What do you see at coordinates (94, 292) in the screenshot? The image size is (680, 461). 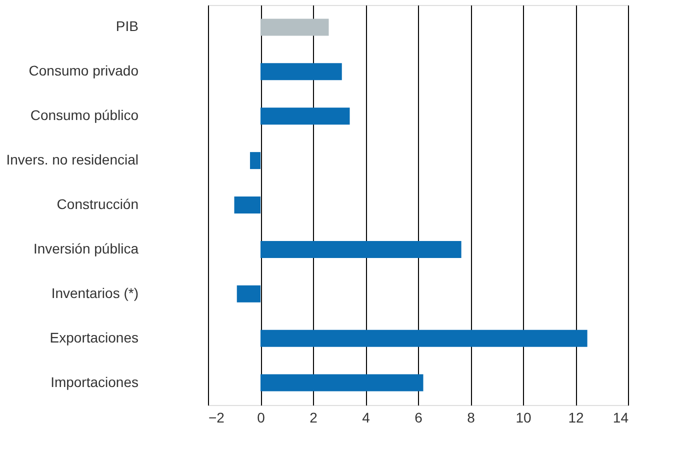 I see `y-tick-label: Inventarios (*)` at bounding box center [94, 292].